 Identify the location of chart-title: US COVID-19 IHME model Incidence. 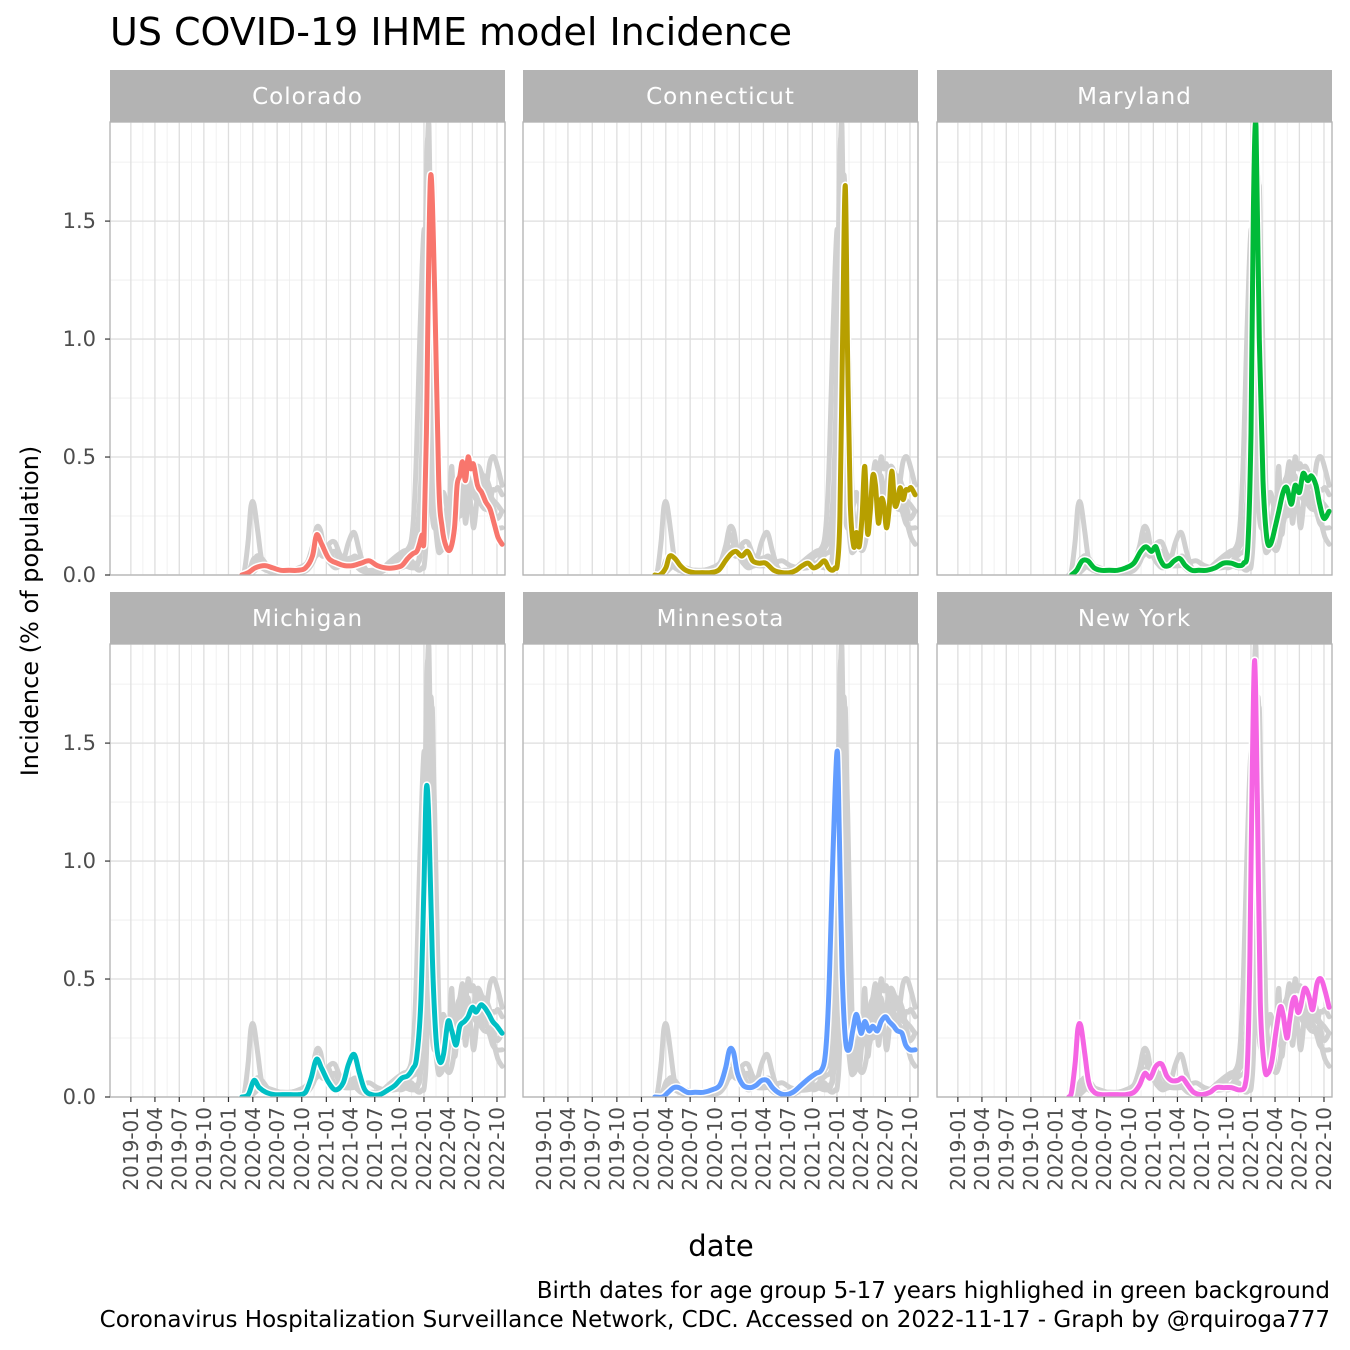
(451, 32).